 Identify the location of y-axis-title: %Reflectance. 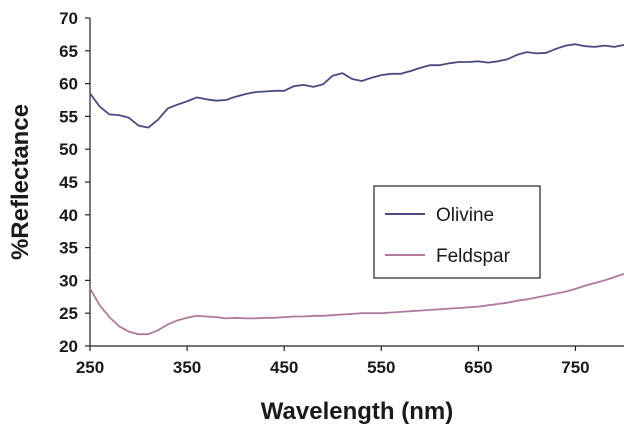
(20, 182).